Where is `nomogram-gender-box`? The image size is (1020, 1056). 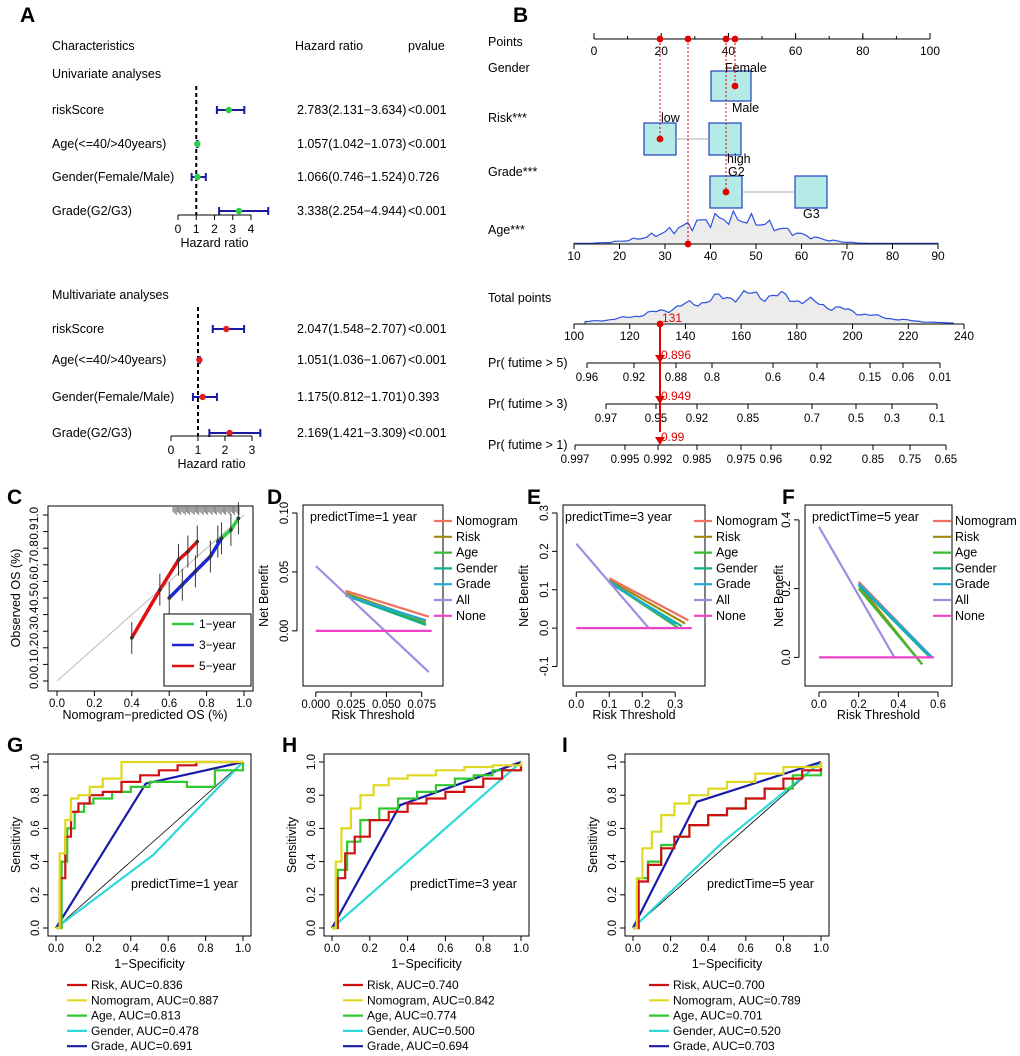
nomogram-gender-box is located at coordinates (731, 86).